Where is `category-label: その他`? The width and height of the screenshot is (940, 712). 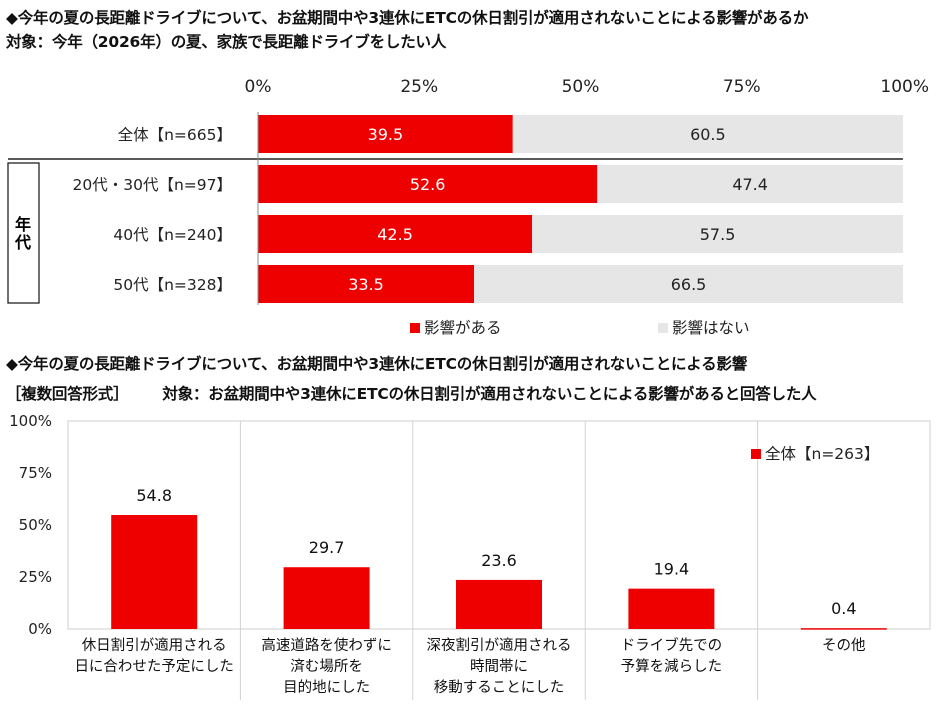 category-label: その他 is located at coordinates (844, 645).